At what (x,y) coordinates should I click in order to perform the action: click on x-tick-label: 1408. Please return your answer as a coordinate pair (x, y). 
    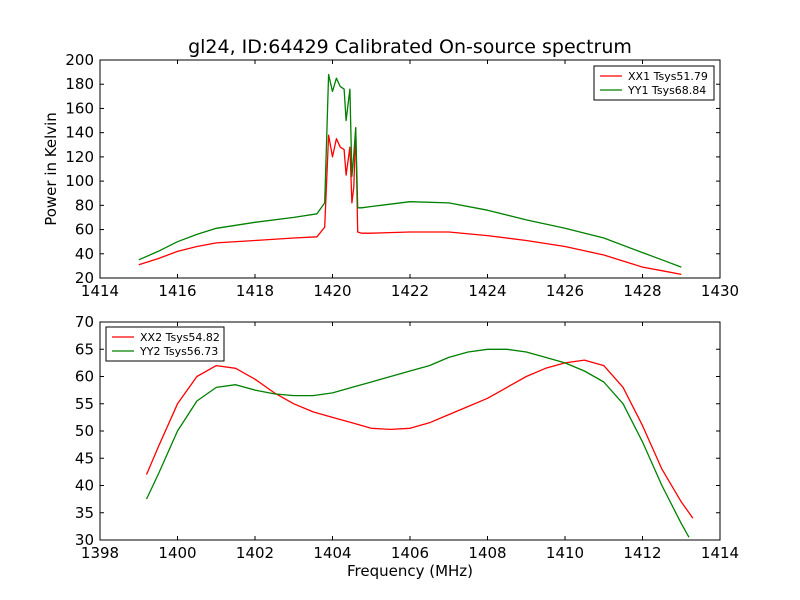
    Looking at the image, I should click on (487, 553).